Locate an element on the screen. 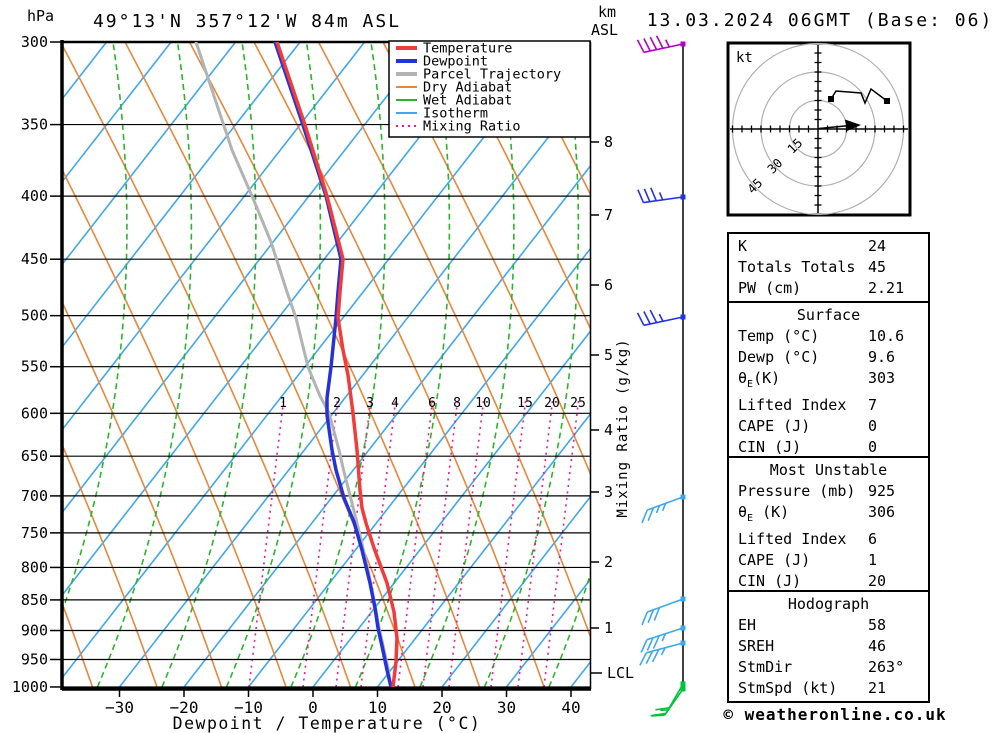 This screenshot has width=1000, height=733. legend-label: Temperature is located at coordinates (467, 49).